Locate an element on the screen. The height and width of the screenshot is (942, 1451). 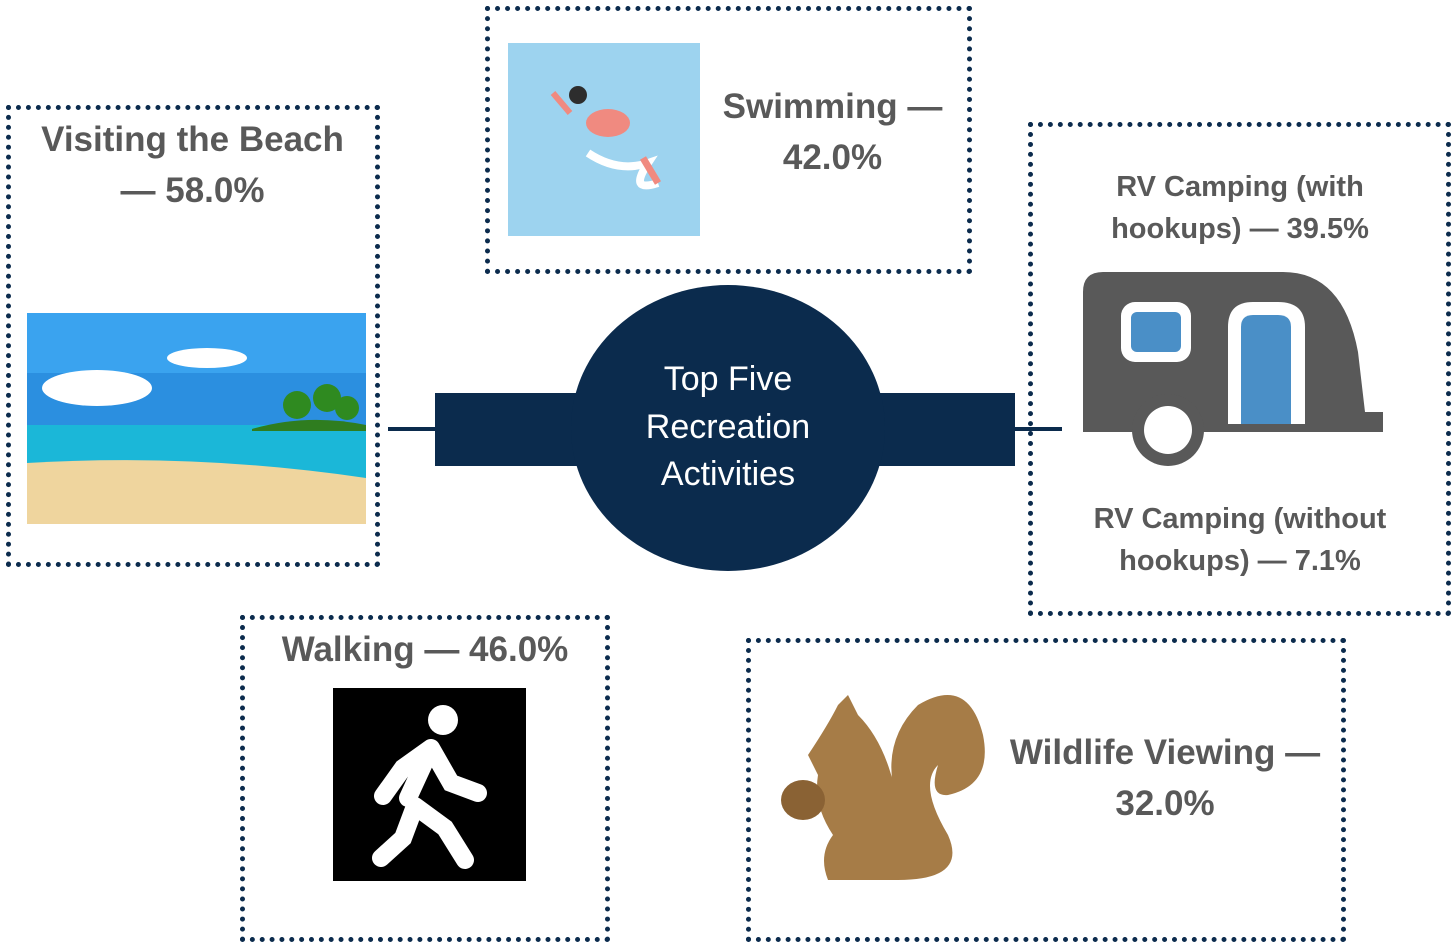
beach-image is located at coordinates (196, 418).